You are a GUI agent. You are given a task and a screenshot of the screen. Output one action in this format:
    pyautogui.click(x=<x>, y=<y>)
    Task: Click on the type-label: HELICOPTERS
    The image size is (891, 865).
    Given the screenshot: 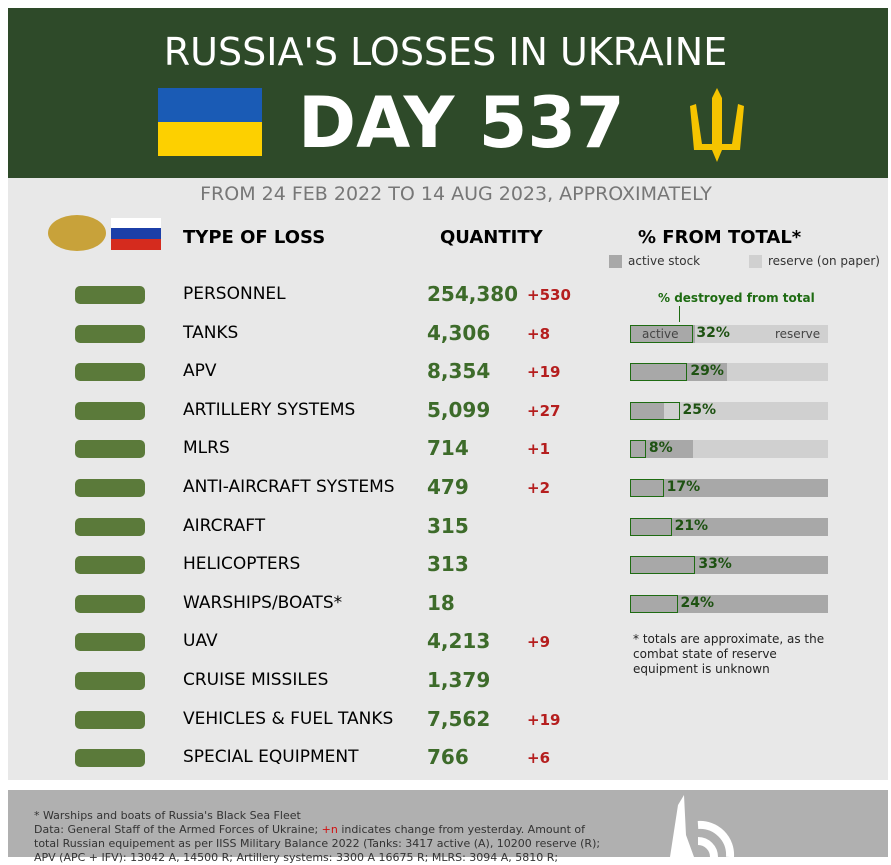 What is the action you would take?
    pyautogui.click(x=242, y=564)
    